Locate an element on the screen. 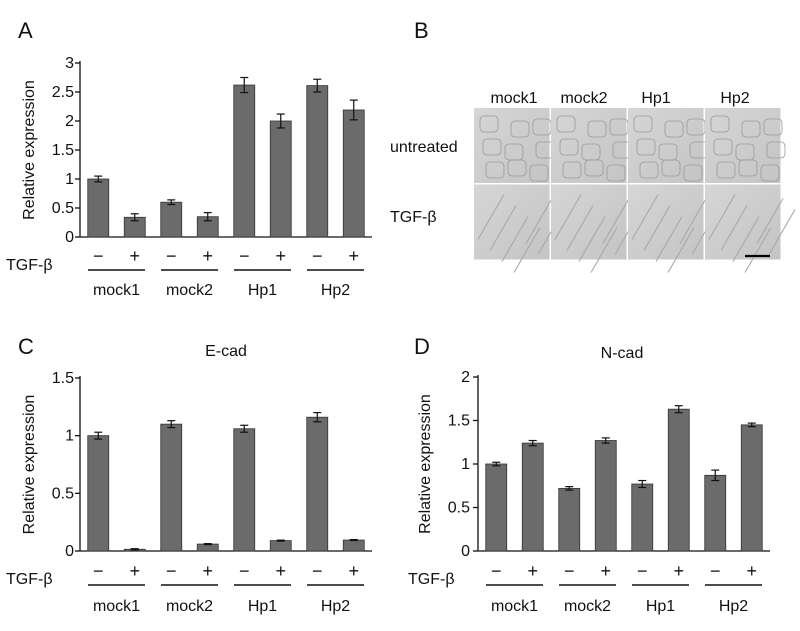 This screenshot has width=800, height=631. row-label: TGF-β is located at coordinates (413, 217).